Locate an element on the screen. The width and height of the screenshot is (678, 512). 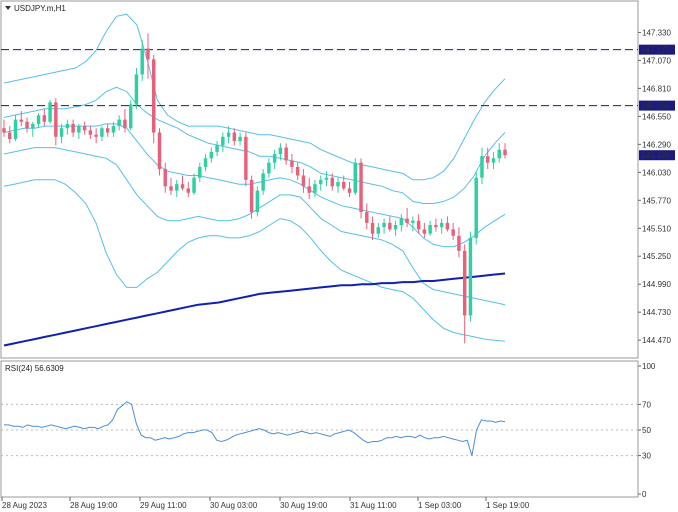
rsi-tick-label: 0 is located at coordinates (644, 494).